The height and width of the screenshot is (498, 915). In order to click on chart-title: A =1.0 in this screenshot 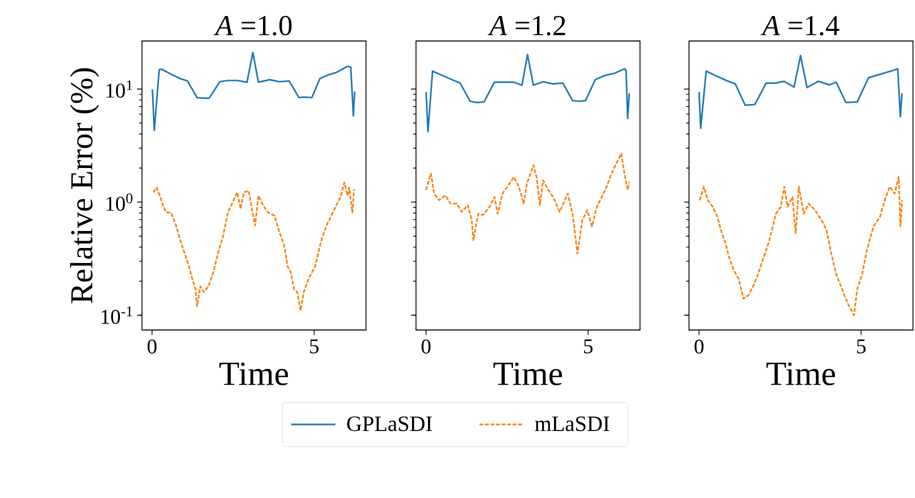, I will do `click(253, 26)`.